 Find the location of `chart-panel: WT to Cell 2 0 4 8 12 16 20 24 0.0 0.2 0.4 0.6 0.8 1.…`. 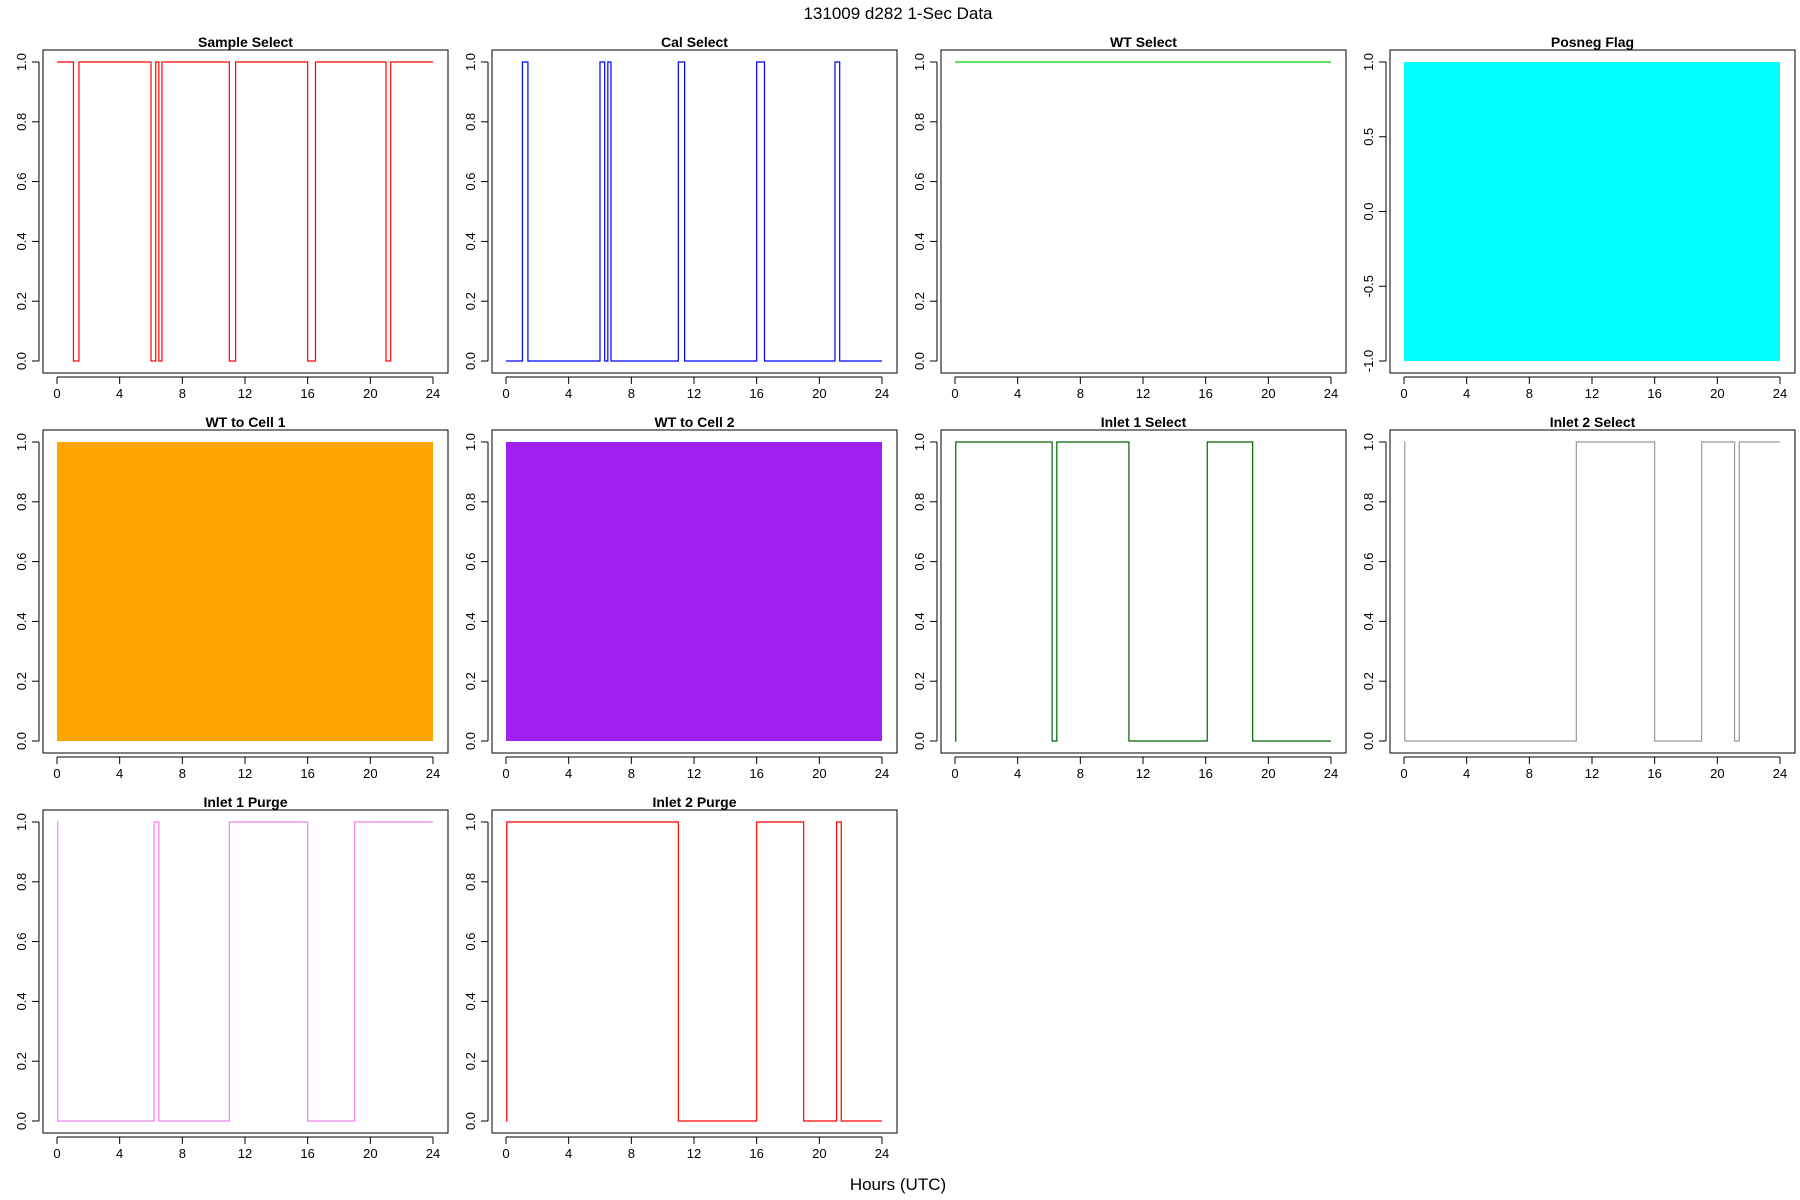

chart-panel: WT to Cell 2 0 4 8 12 16 20 24 0.0 0.2 0.4 0.6 0.8 1.… is located at coordinates (680, 597).